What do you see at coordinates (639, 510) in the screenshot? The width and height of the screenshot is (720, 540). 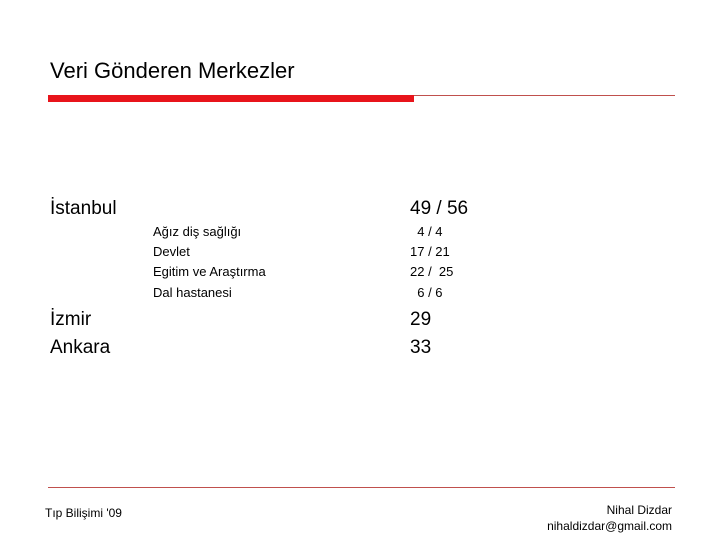 I see `footer-author-name: Nihal Dizdar` at bounding box center [639, 510].